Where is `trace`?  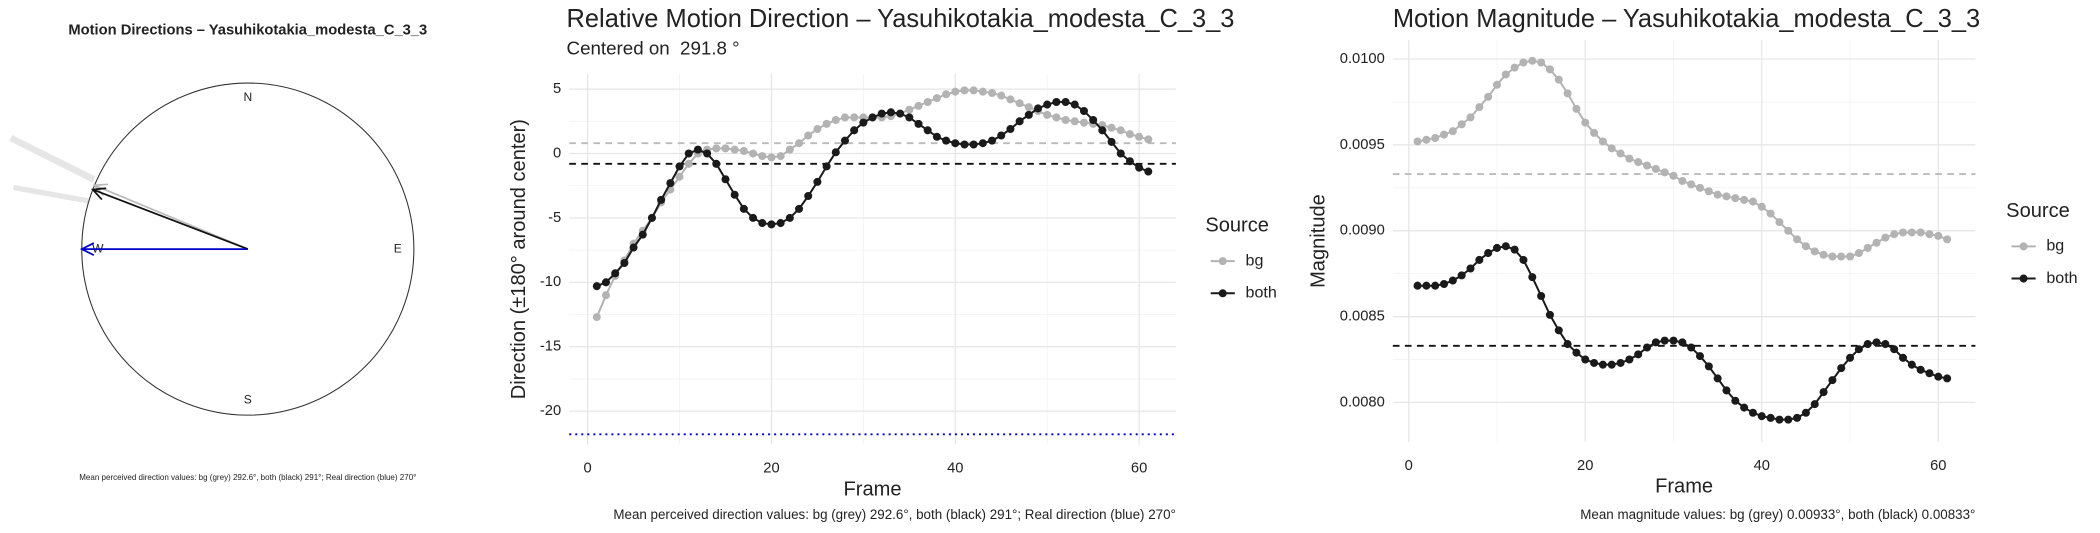 trace is located at coordinates (50, 194).